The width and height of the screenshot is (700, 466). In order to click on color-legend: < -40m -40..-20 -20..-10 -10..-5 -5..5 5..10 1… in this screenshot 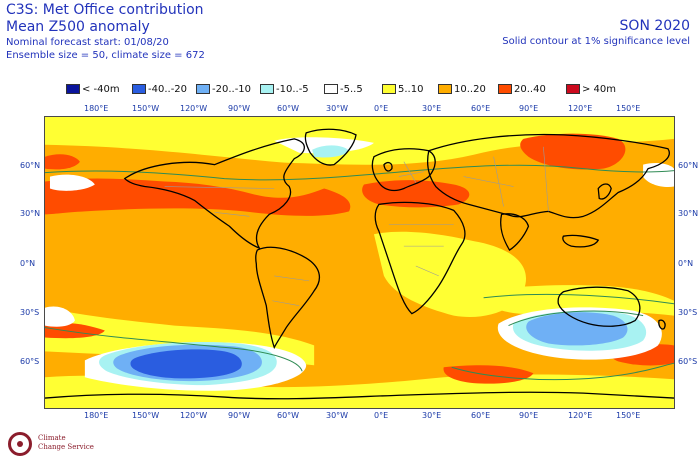, I will do `click(376, 89)`.